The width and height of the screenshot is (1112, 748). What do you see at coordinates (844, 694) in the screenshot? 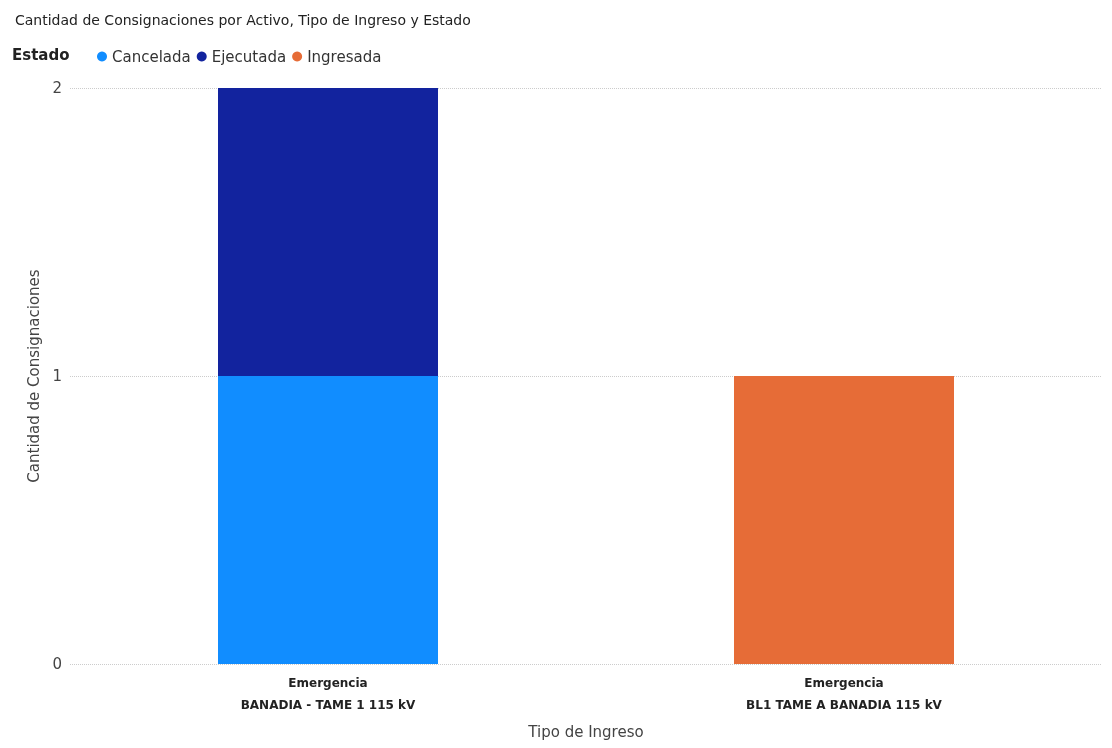
I see `x-tick-label: Emergencia BL1 TAME A BANADIA 115 kV` at bounding box center [844, 694].